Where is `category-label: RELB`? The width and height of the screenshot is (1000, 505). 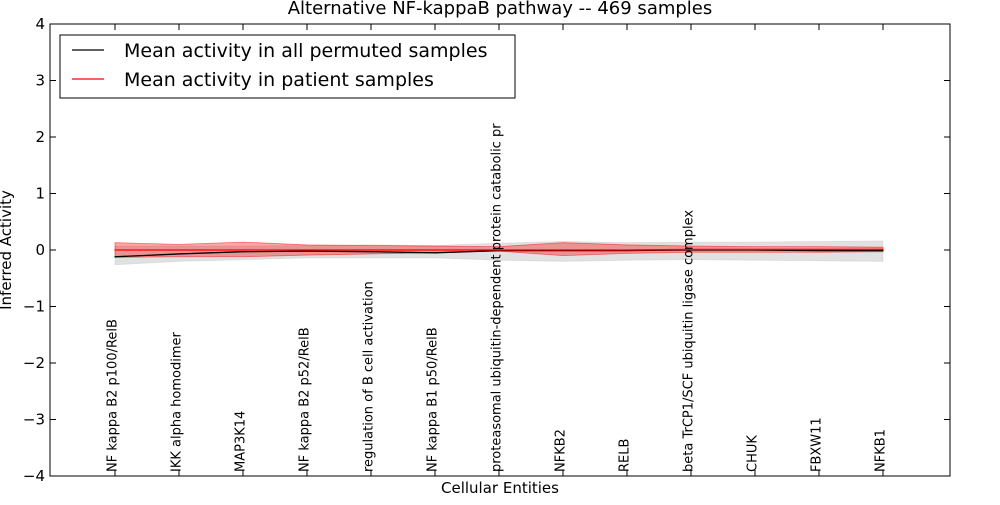
category-label: RELB is located at coordinates (625, 455).